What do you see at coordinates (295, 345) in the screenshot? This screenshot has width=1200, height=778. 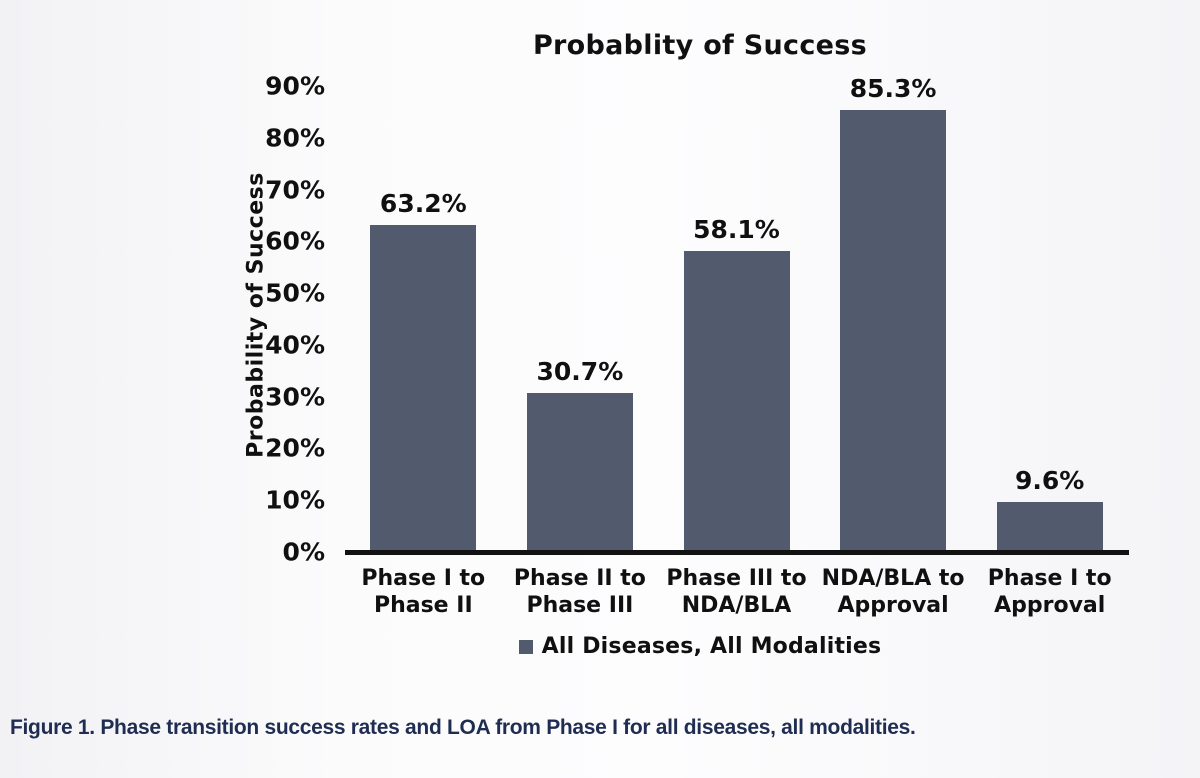 I see `y-tick-label: 40%` at bounding box center [295, 345].